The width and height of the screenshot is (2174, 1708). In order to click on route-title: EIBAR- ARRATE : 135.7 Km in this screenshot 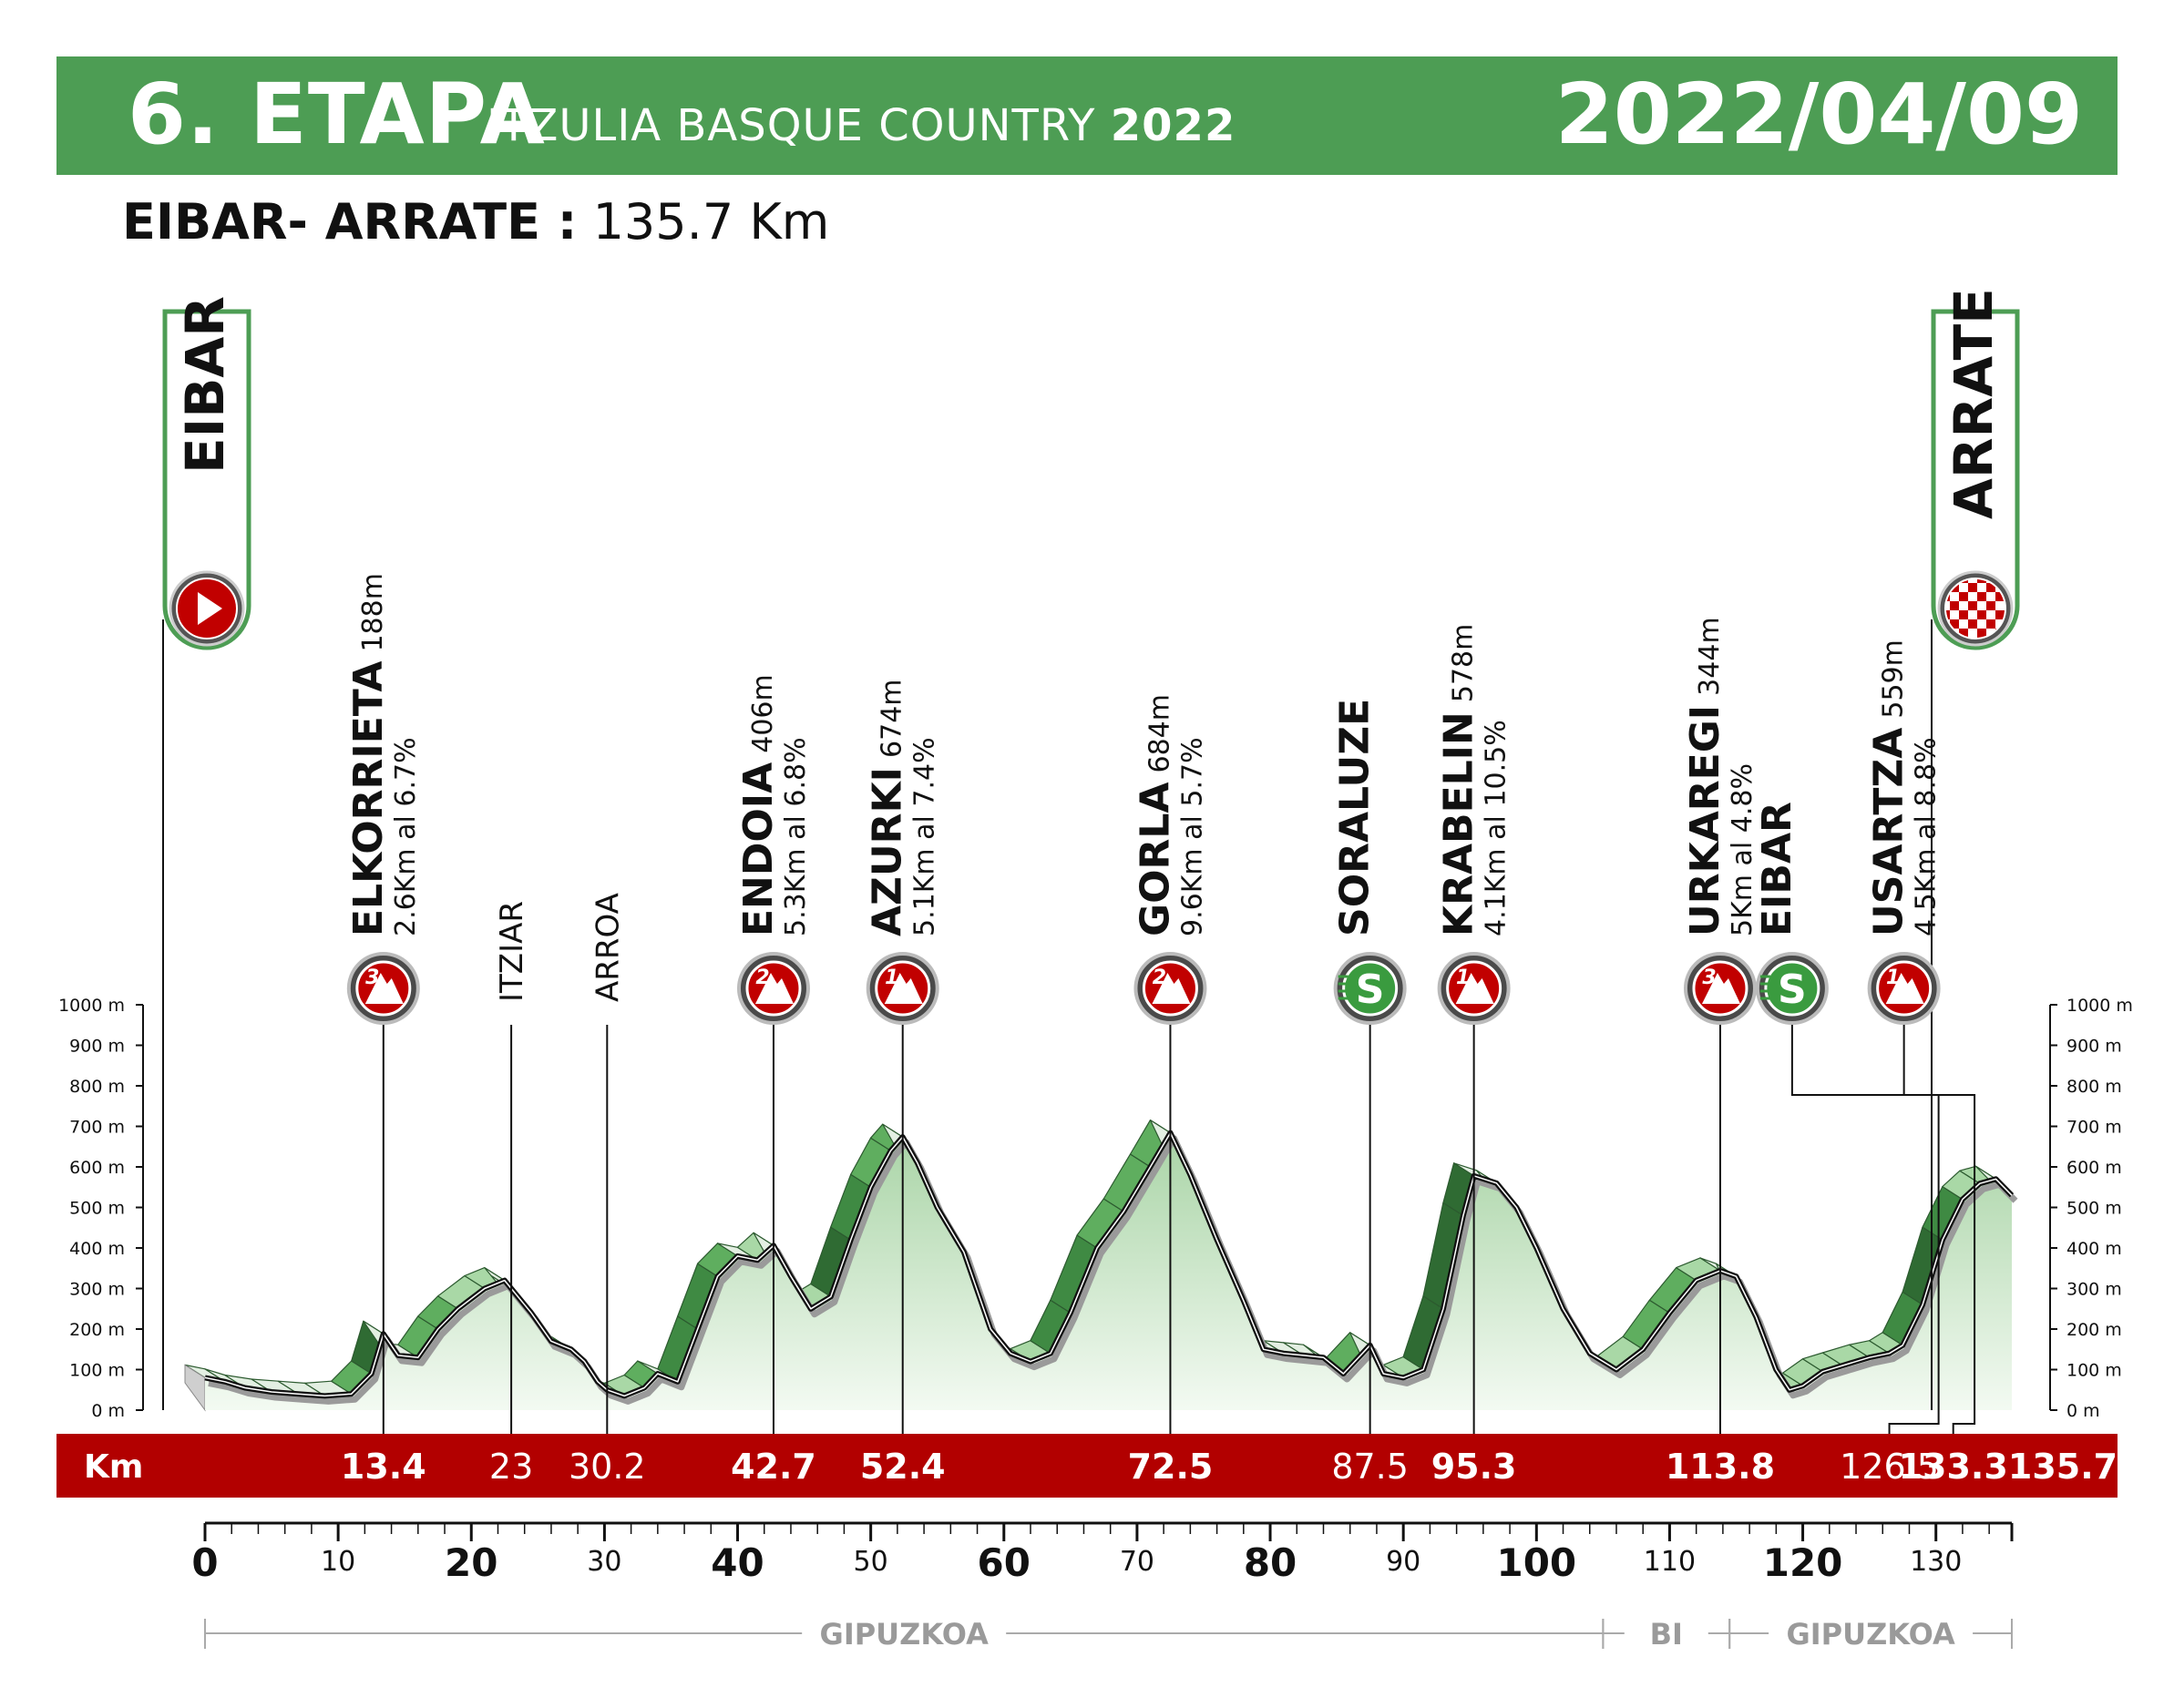, I will do `click(475, 222)`.